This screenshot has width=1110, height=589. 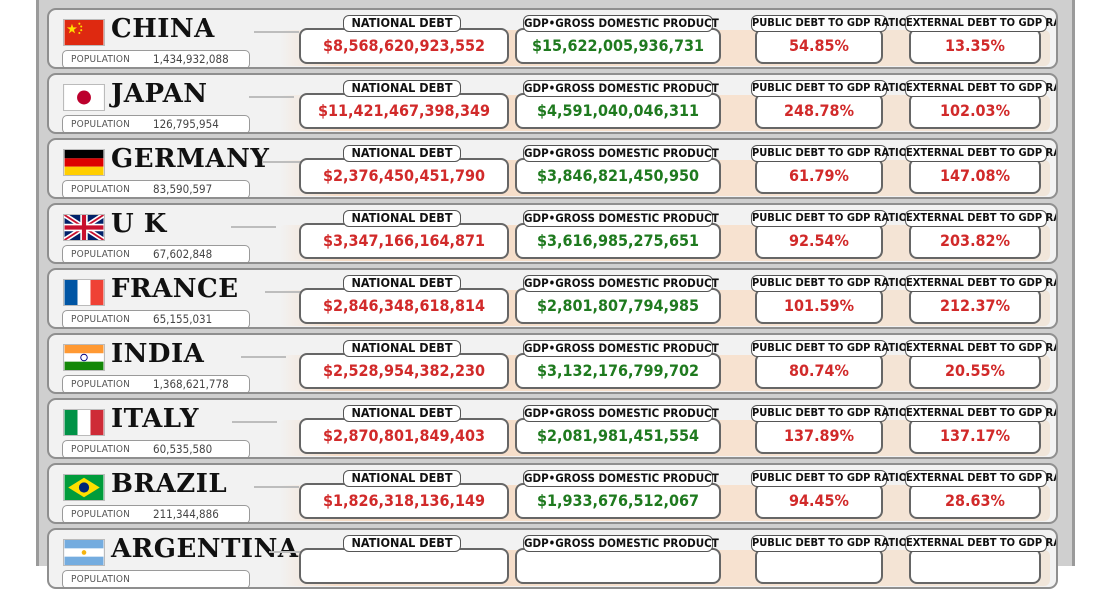 What do you see at coordinates (163, 29) in the screenshot?
I see `country-name: CHINA` at bounding box center [163, 29].